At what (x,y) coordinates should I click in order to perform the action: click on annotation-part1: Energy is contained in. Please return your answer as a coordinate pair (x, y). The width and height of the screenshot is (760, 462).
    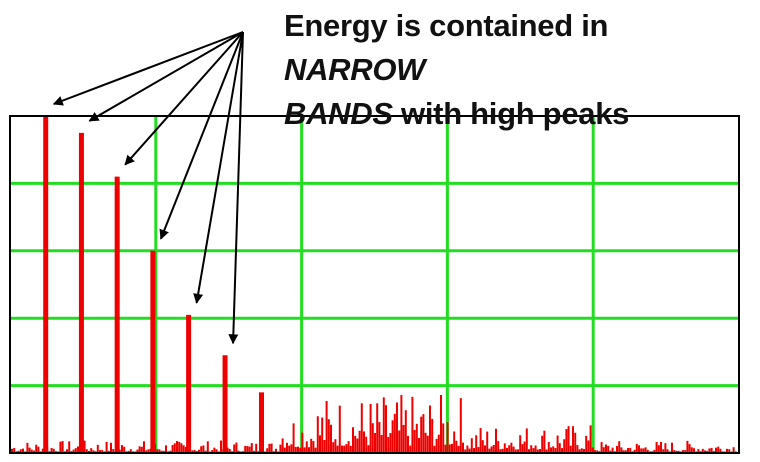
    Looking at the image, I should click on (446, 25).